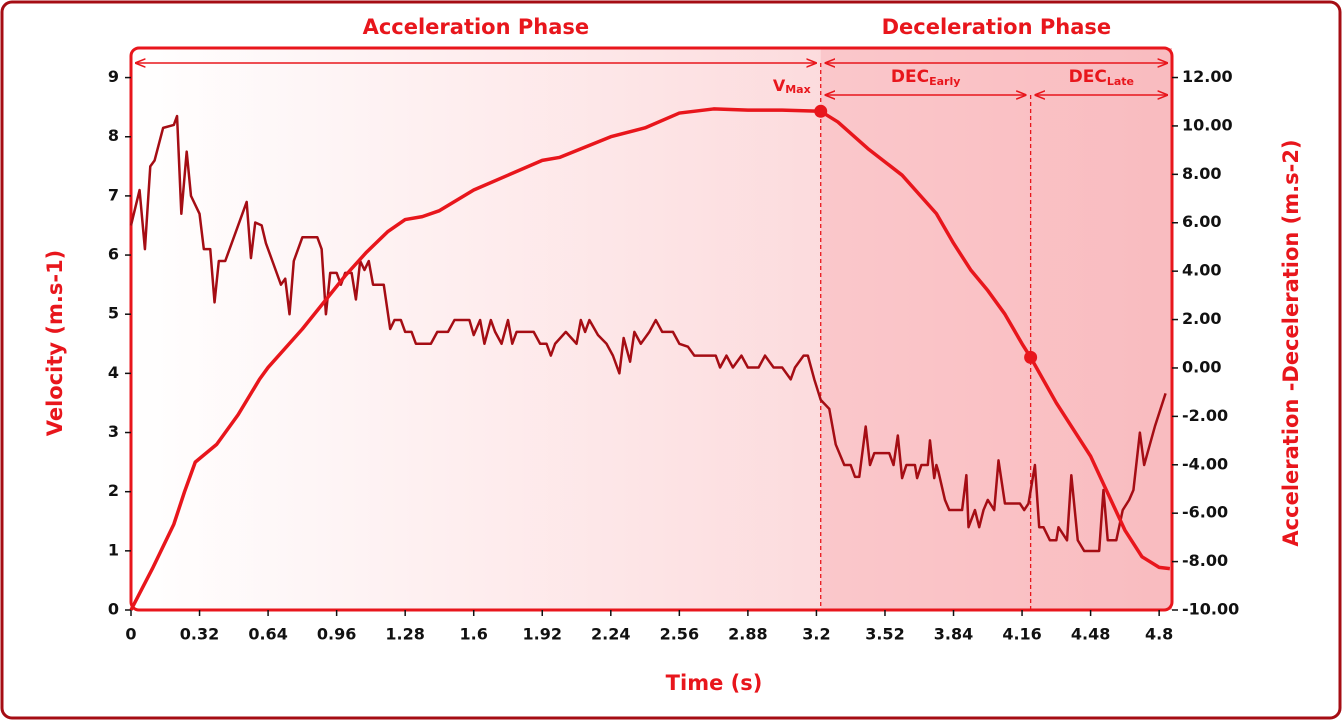  I want to click on y2-tick-label: 12.00, so click(1207, 76).